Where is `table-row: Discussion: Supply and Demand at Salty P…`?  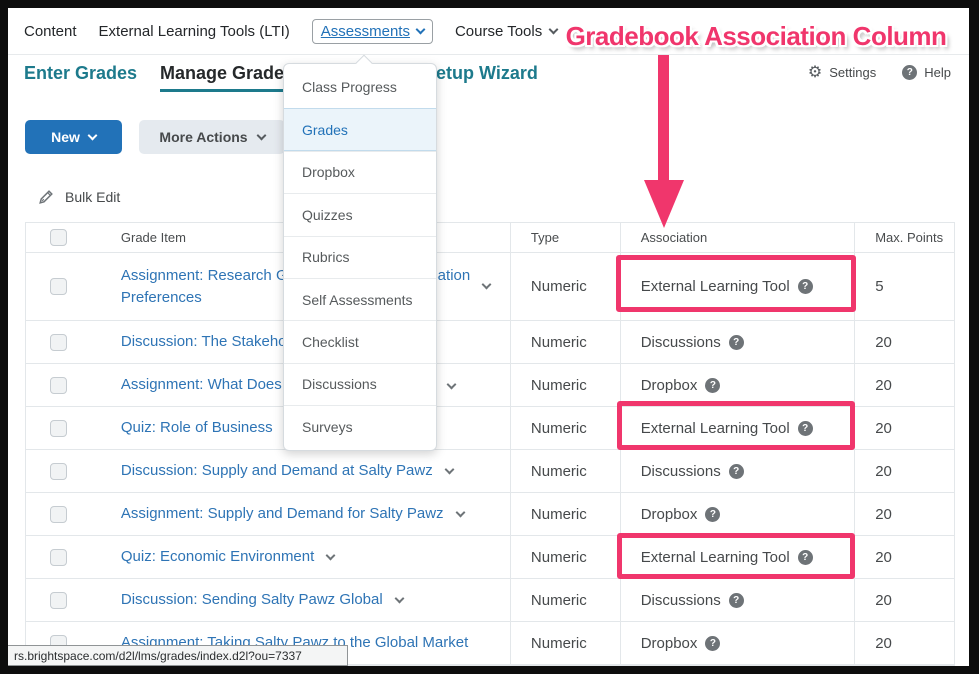 table-row: Discussion: Supply and Demand at Salty P… is located at coordinates (490, 471).